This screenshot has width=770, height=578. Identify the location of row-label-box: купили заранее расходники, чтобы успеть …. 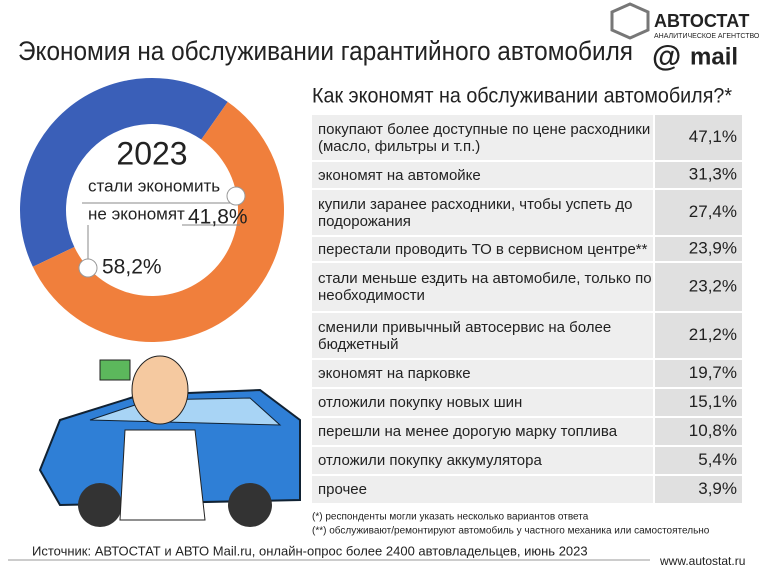
(475, 212).